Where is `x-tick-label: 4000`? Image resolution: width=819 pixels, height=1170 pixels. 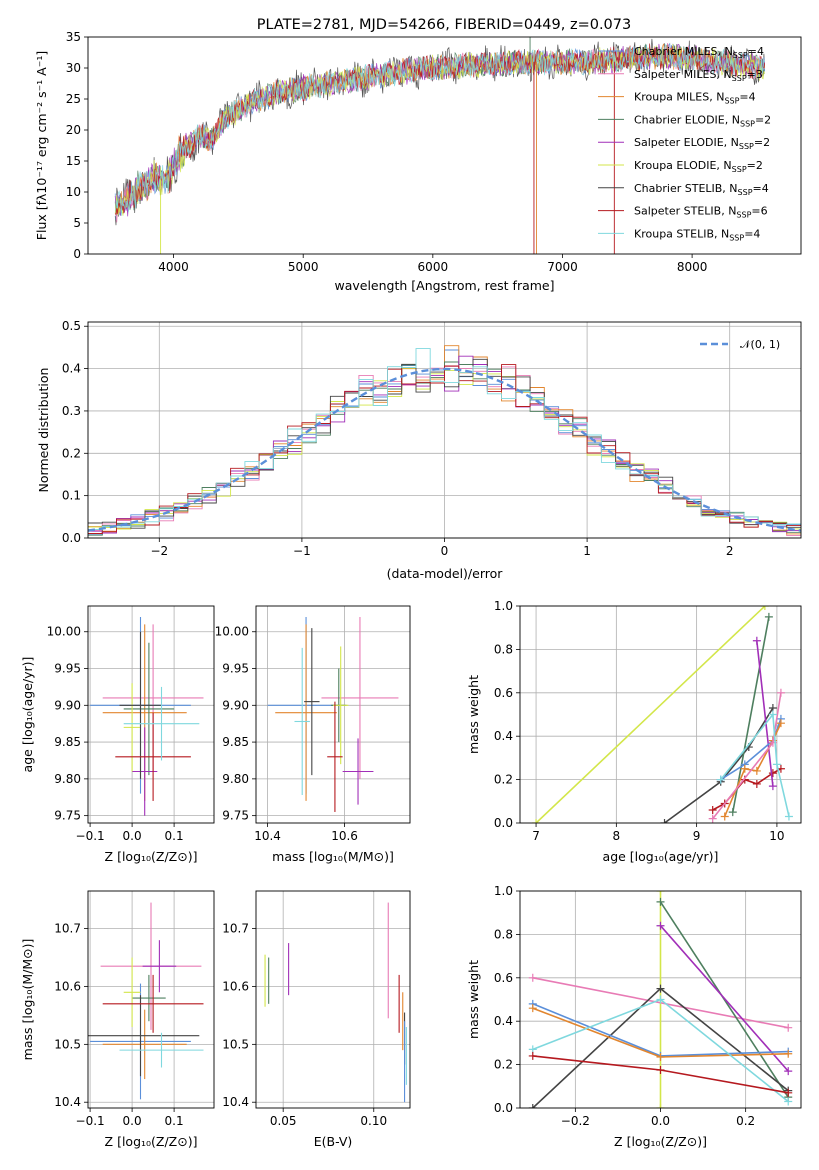
x-tick-label: 4000 is located at coordinates (173, 267).